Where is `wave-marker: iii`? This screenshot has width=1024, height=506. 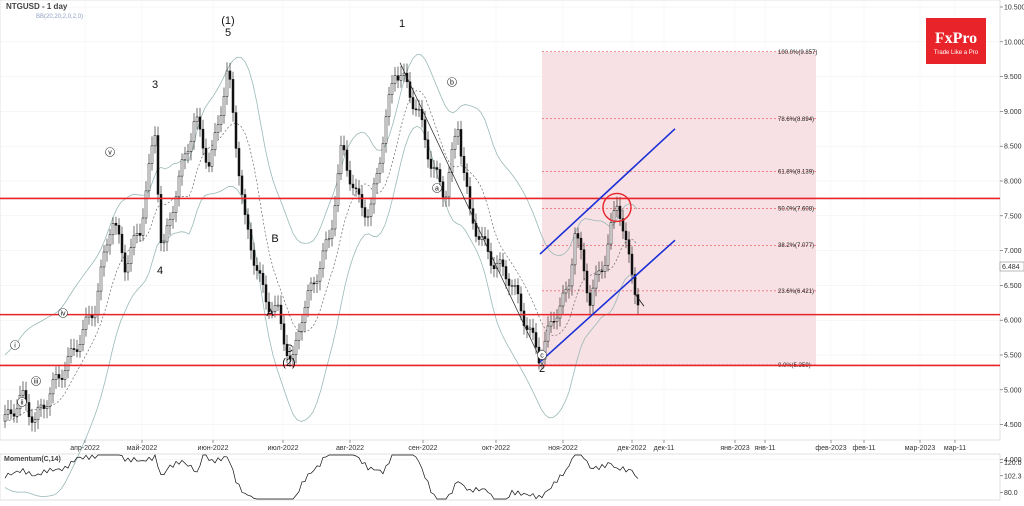
wave-marker: iii is located at coordinates (36, 381).